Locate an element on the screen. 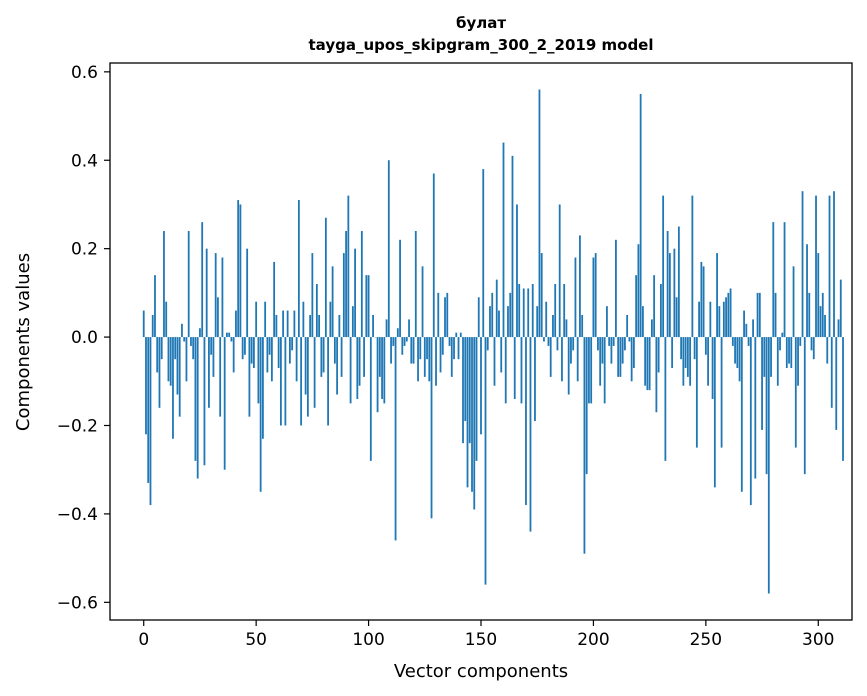 Image resolution: width=867 pixels, height=696 pixels. y-tick-label: −0.4 is located at coordinates (77, 515).